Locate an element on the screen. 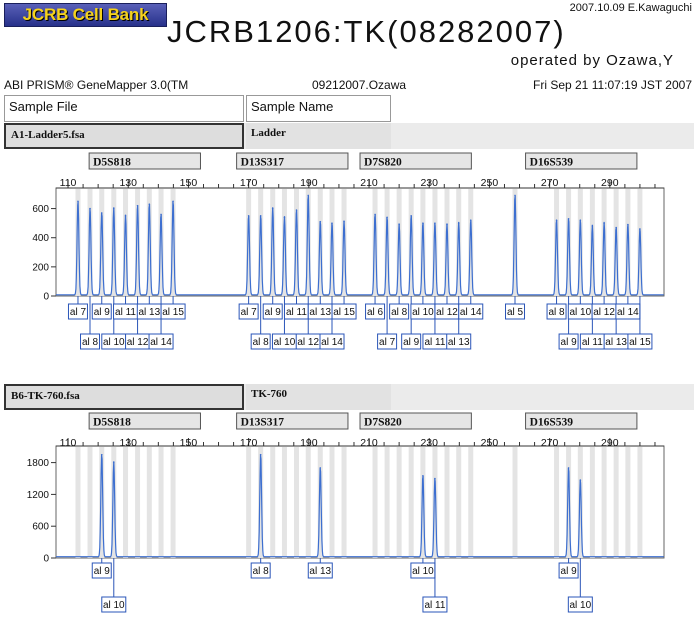  run-timestamp: Fri Sep 21 11:07:19 JST 2007 is located at coordinates (612, 85).